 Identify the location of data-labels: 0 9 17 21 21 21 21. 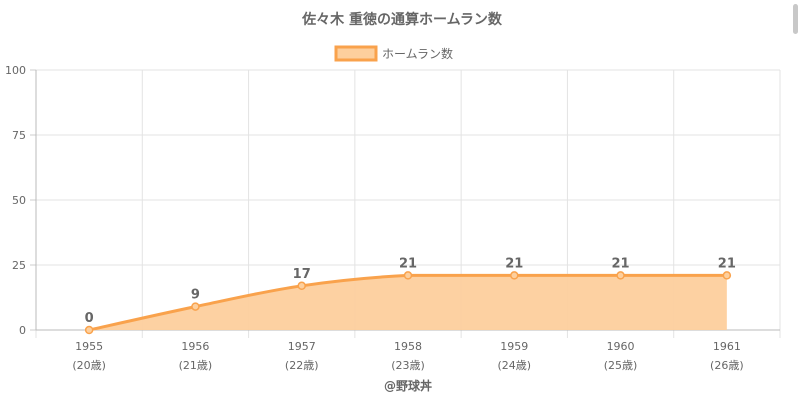
(410, 291).